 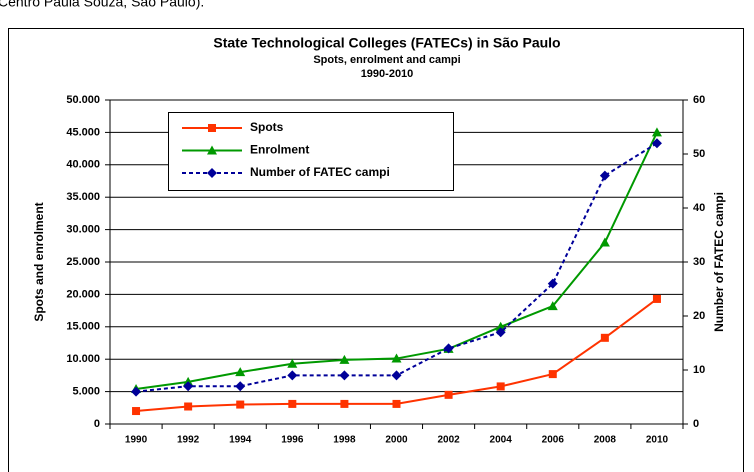 What do you see at coordinates (83, 165) in the screenshot?
I see `y-tick-label: 40.000` at bounding box center [83, 165].